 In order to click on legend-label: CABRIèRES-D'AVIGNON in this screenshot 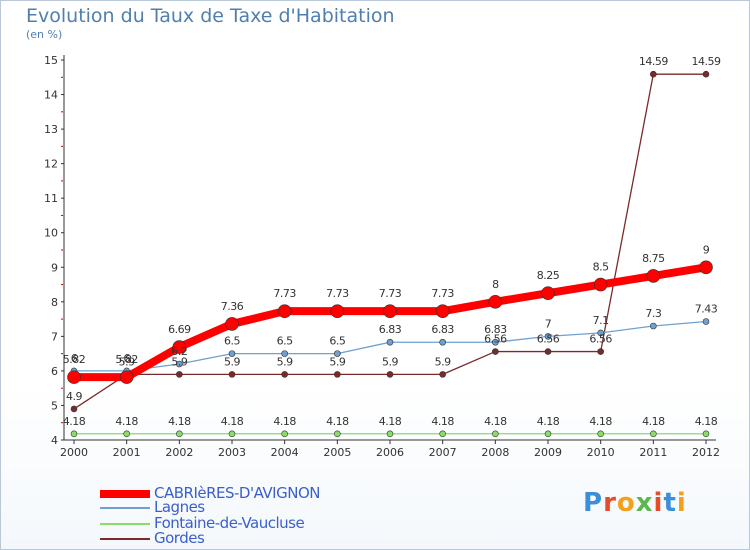, I will do `click(237, 493)`.